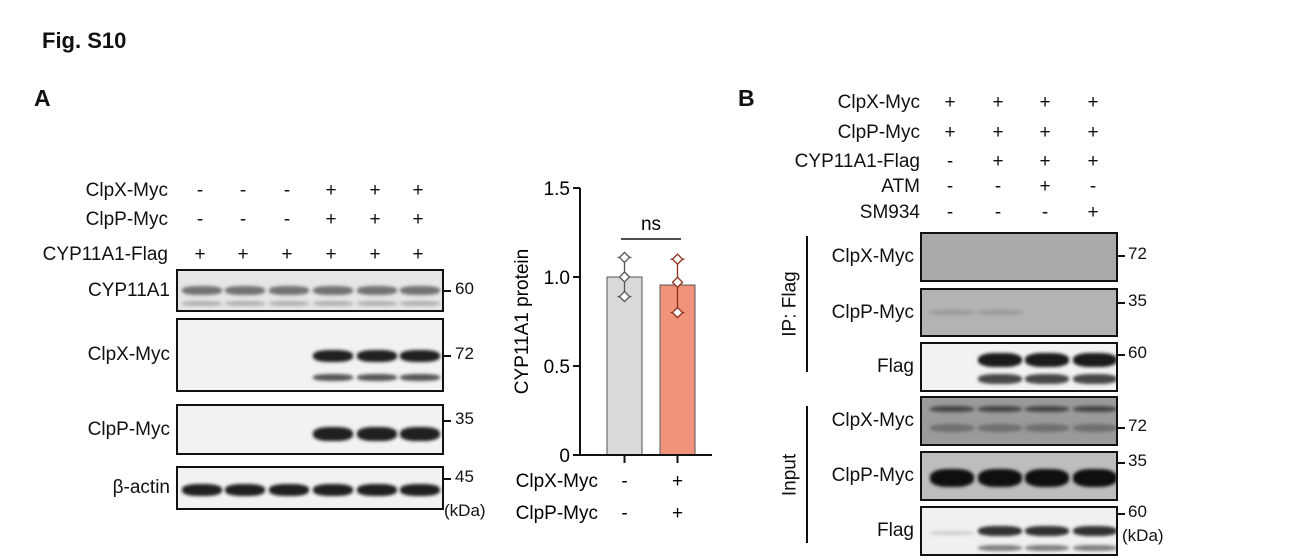 The height and width of the screenshot is (560, 1310). Describe the element at coordinates (42, 98) in the screenshot. I see `panel-a-label: A` at that location.